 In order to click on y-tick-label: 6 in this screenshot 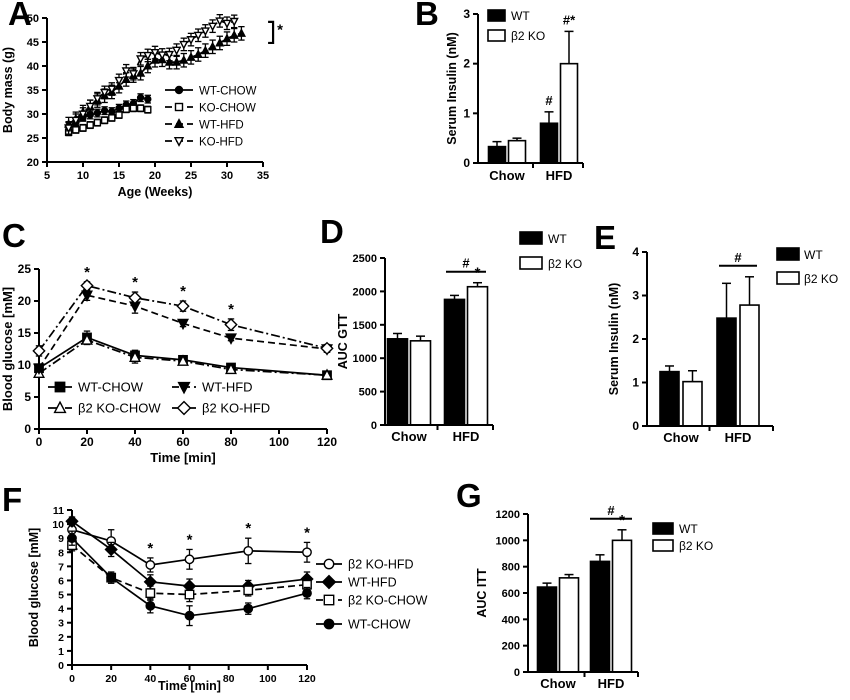, I will do `click(61, 581)`.